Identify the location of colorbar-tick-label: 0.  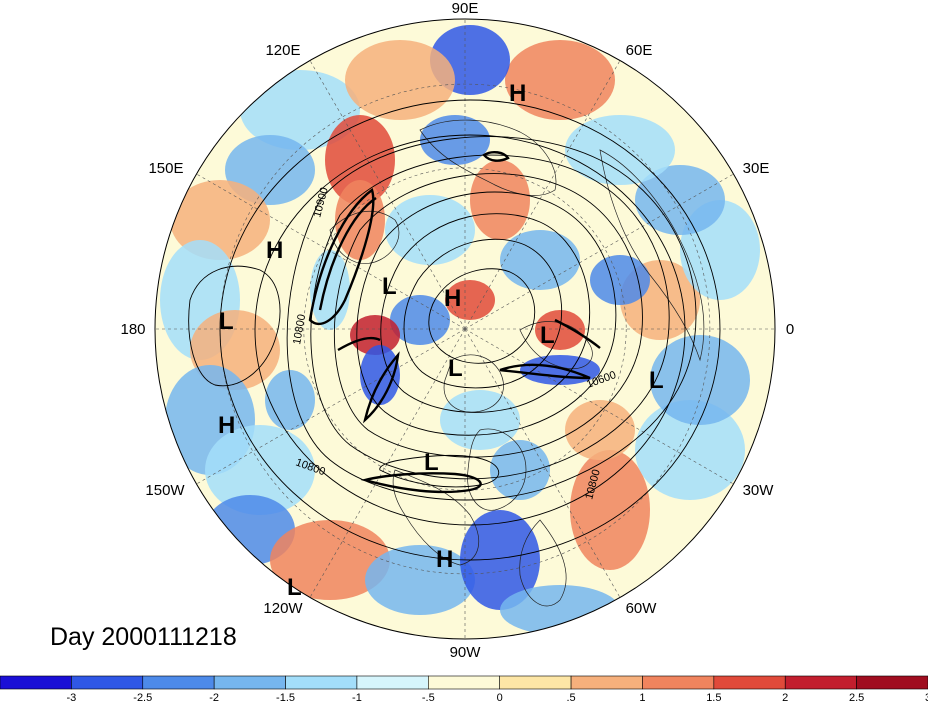
(500, 697).